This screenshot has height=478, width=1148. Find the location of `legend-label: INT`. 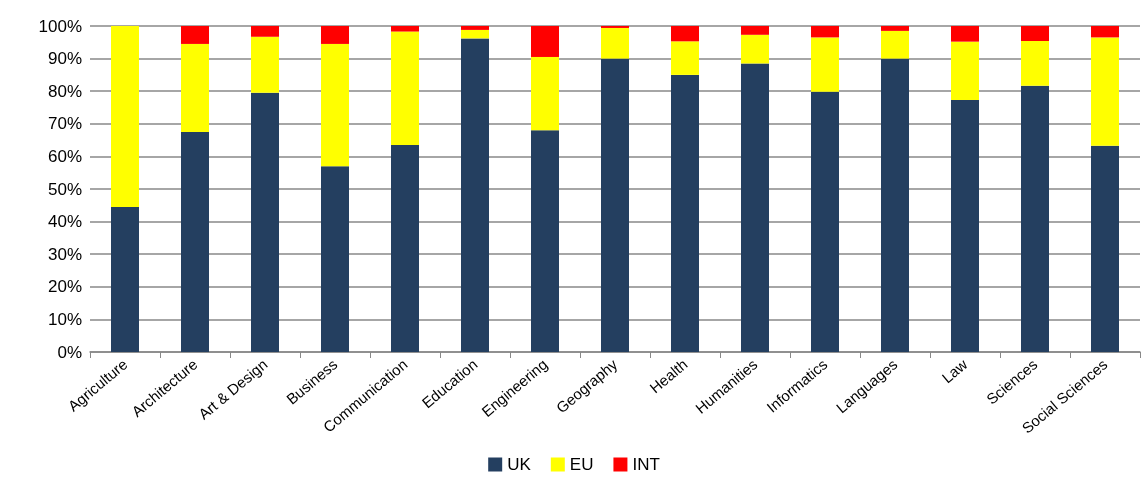

legend-label: INT is located at coordinates (646, 464).